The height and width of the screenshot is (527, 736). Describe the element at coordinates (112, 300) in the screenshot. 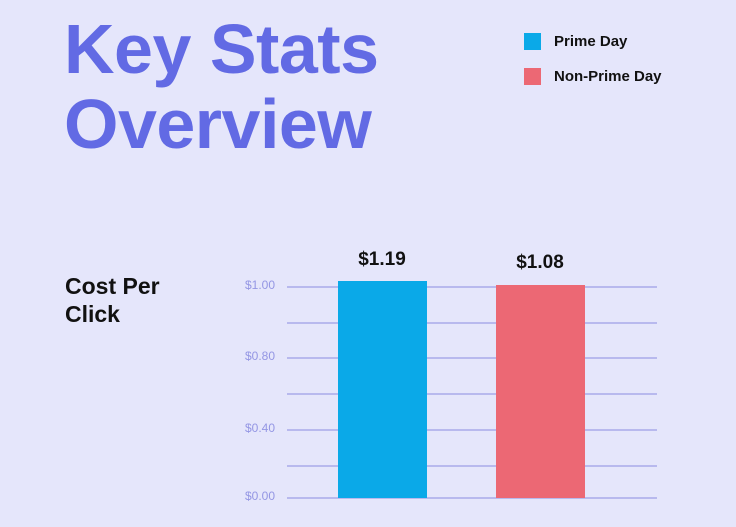

I see `metric-label: Cost Per Click` at that location.